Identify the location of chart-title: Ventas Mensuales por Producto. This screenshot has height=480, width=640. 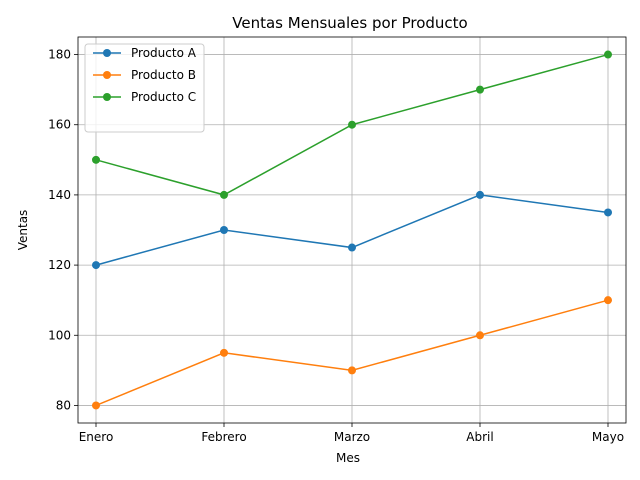
(349, 23).